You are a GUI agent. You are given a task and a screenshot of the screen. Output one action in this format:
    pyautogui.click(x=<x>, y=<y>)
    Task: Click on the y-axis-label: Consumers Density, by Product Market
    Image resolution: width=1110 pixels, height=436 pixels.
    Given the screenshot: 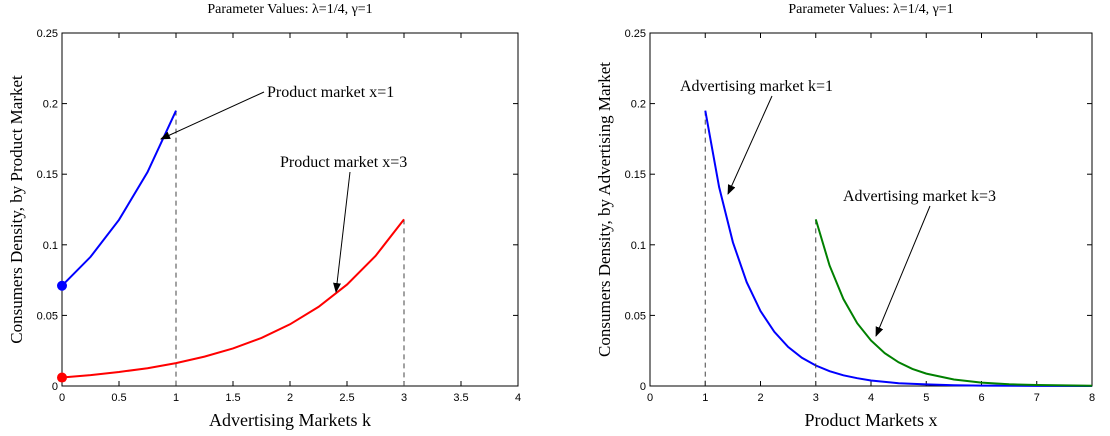 What is the action you would take?
    pyautogui.click(x=16, y=209)
    